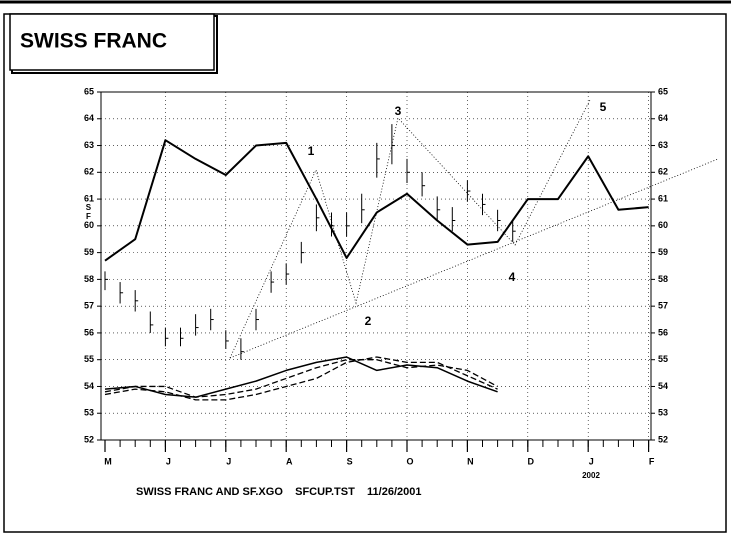 The image size is (731, 537). What do you see at coordinates (470, 461) in the screenshot?
I see `x-tick-label: N` at bounding box center [470, 461].